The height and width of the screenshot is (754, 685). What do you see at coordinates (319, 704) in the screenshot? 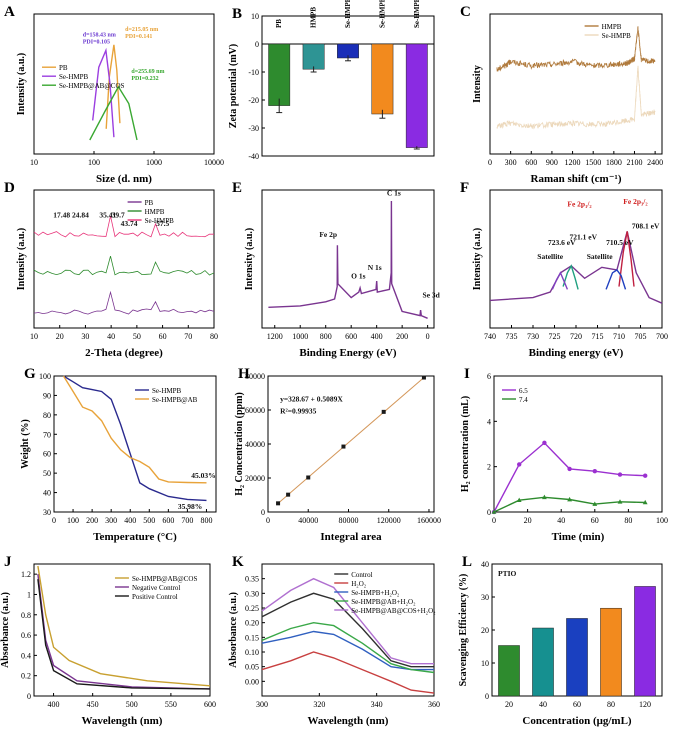
I see `x-tick-label: 320` at bounding box center [319, 704].